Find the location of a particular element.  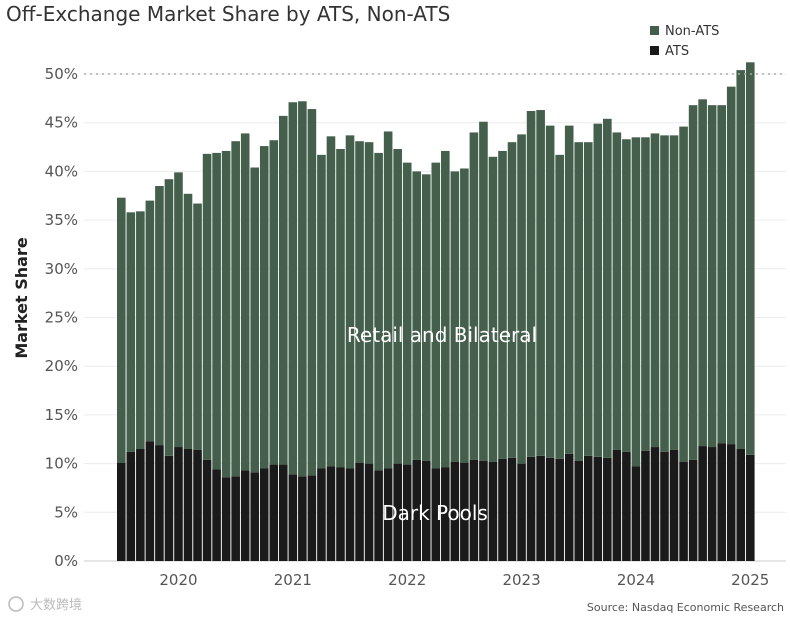

y-tick-label: 40% is located at coordinates (61, 171).